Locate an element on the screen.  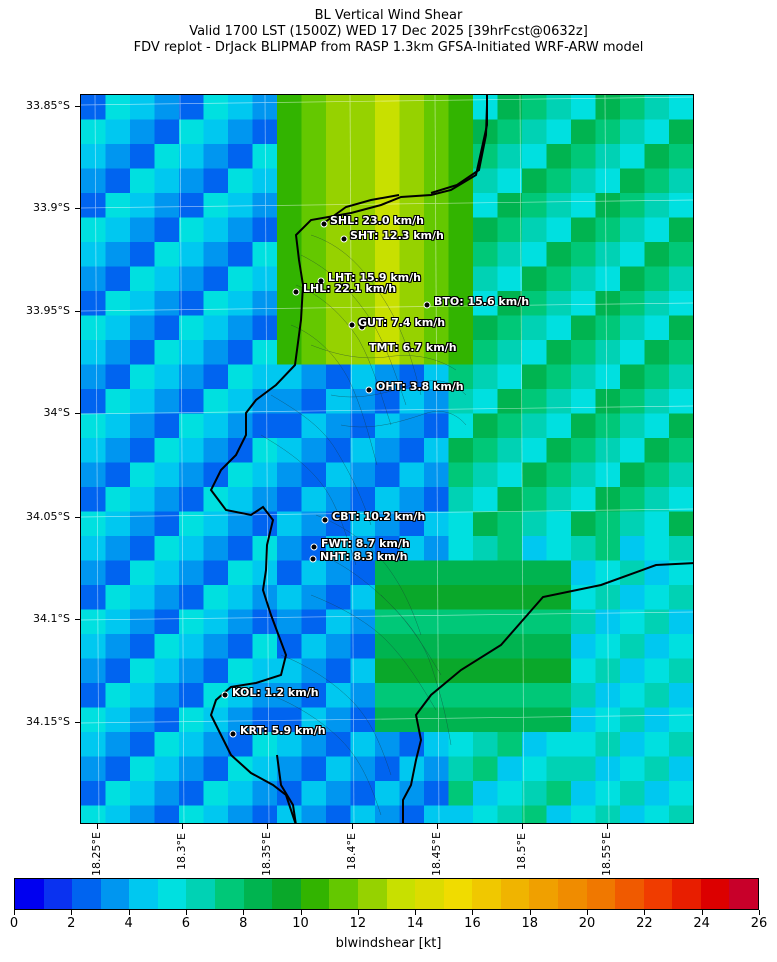
station-label-shl: SHL: 23.0 km/h is located at coordinates (377, 220).